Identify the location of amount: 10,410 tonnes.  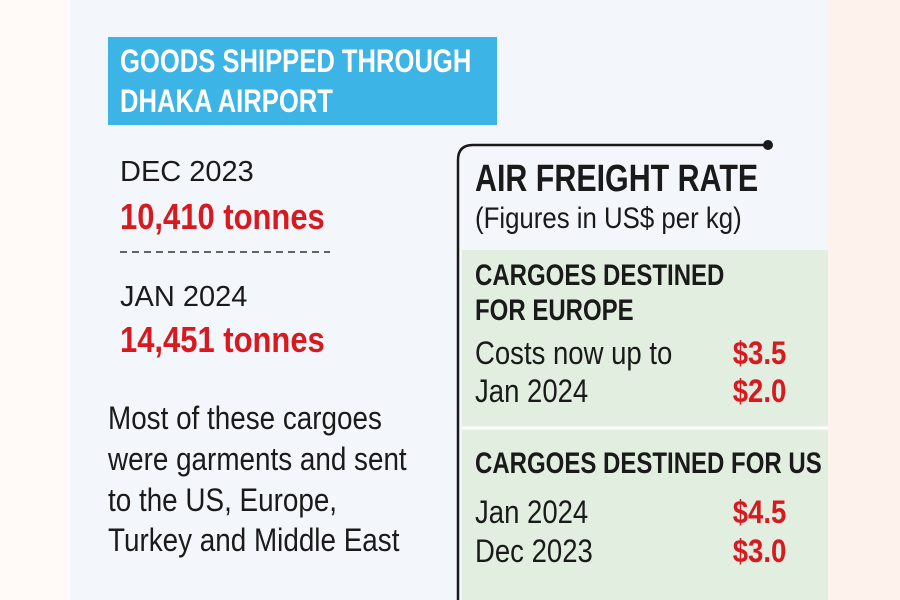
(222, 216).